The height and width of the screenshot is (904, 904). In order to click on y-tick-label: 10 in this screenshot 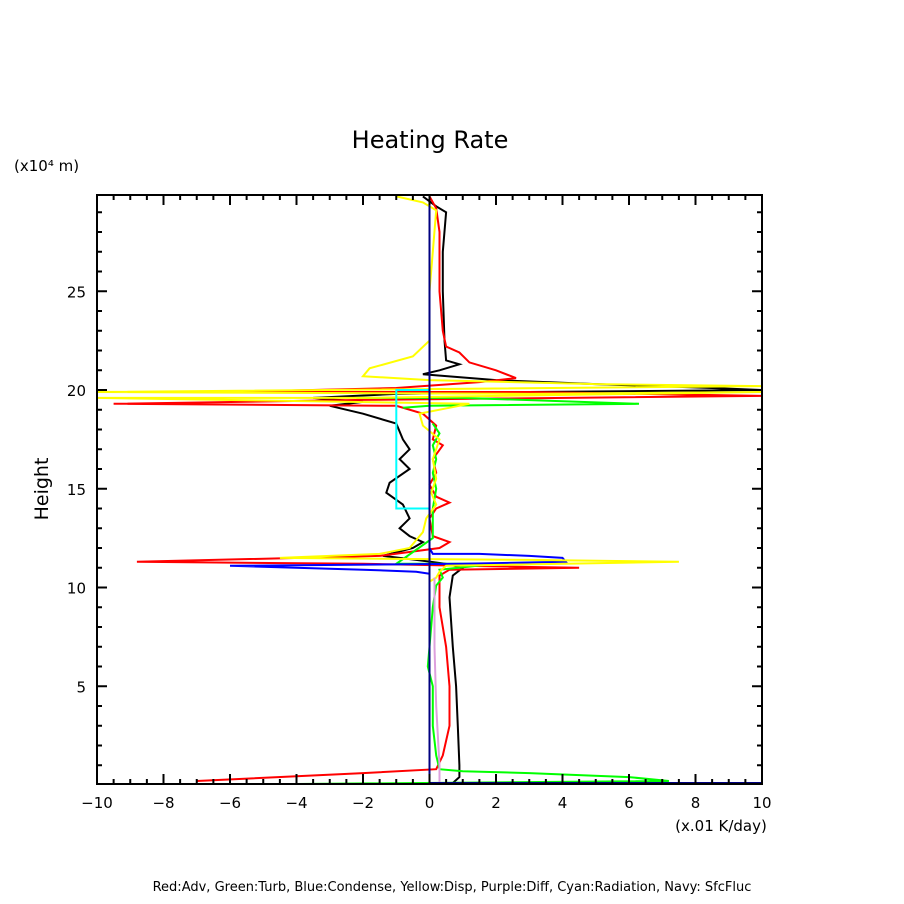, I will do `click(76, 589)`.